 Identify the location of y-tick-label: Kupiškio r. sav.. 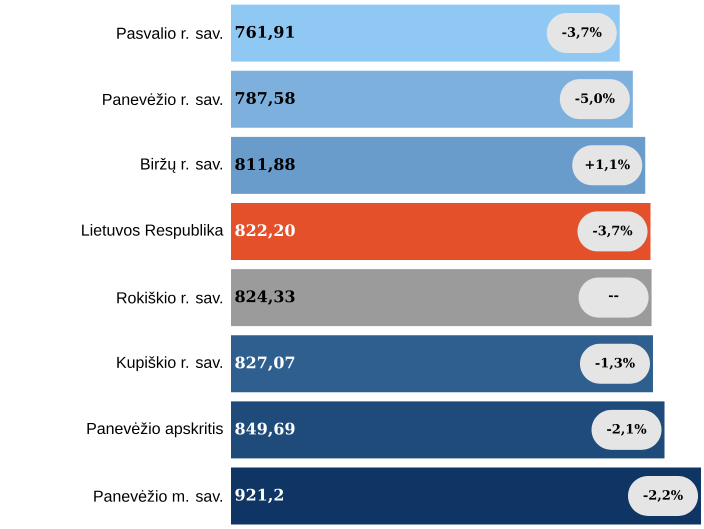
(169, 364).